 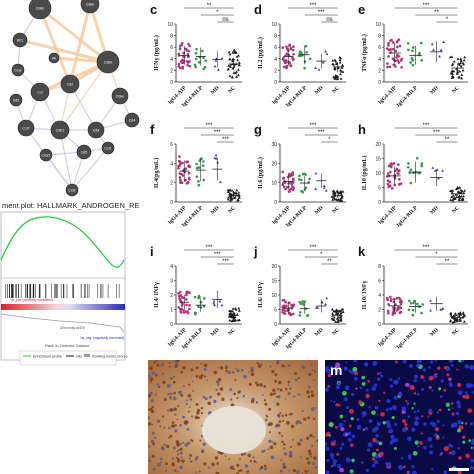 What do you see at coordinates (39, 93) in the screenshot?
I see `network-node-label: Ccl` at bounding box center [39, 93].